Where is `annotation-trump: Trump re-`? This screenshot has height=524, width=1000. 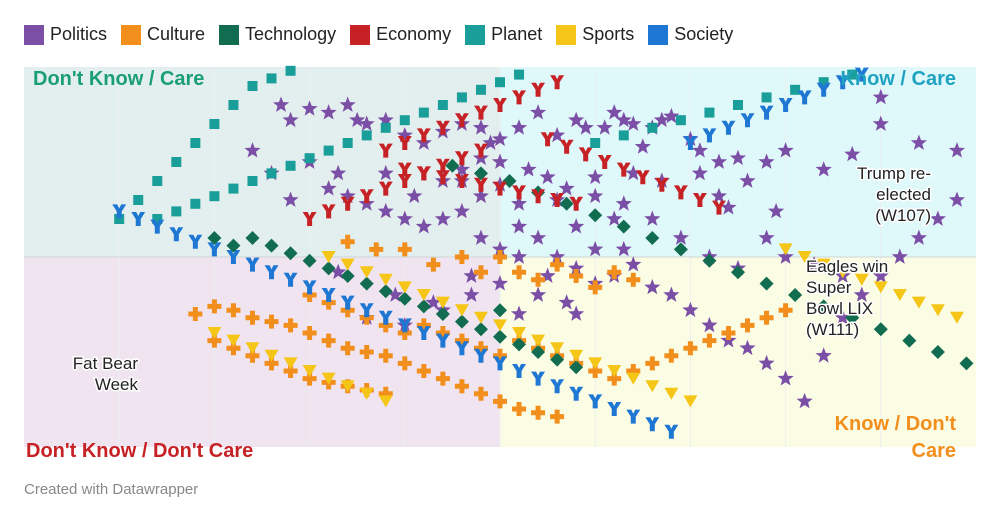
annotation-trump: Trump re- is located at coordinates (894, 173).